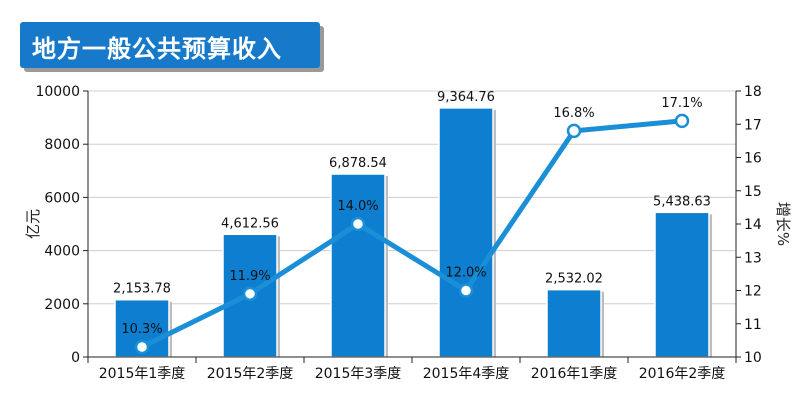  What do you see at coordinates (62, 252) in the screenshot?
I see `y-tick-label: 4000` at bounding box center [62, 252].